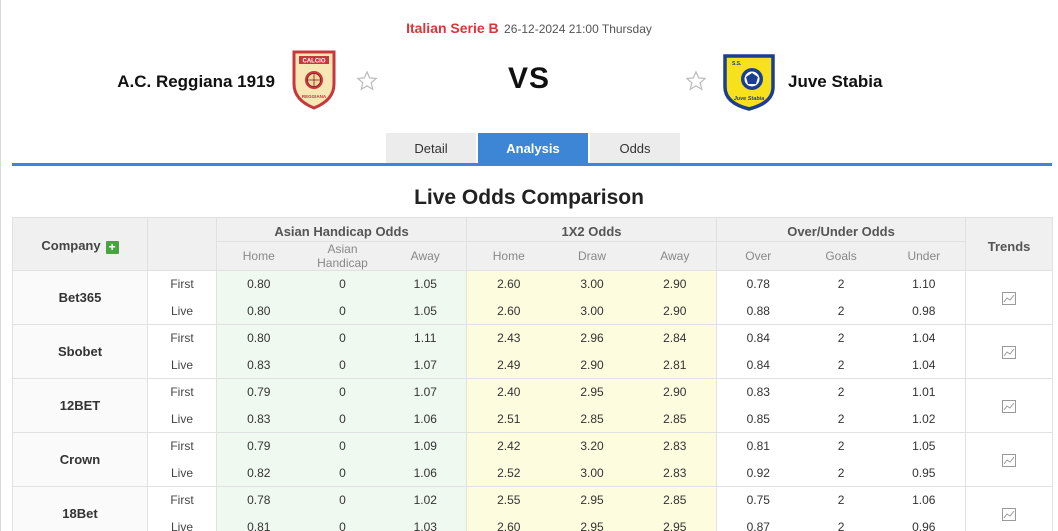 The image size is (1058, 531). What do you see at coordinates (924, 311) in the screenshot?
I see `ou-odds-cell: 0.98` at bounding box center [924, 311].